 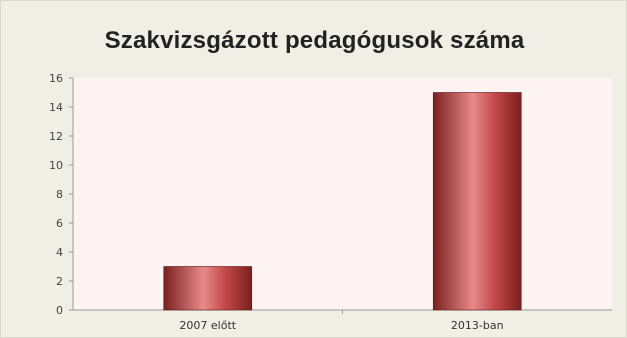 What do you see at coordinates (59, 281) in the screenshot?
I see `y-tick-label: 2` at bounding box center [59, 281].